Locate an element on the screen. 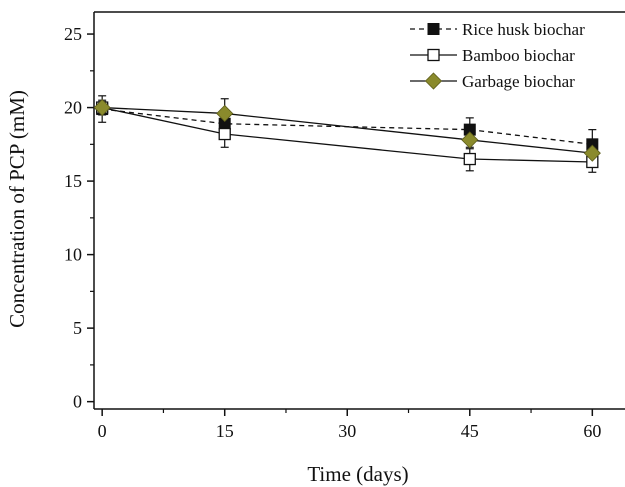  legend-label: Bamboo biochar is located at coordinates (518, 55).